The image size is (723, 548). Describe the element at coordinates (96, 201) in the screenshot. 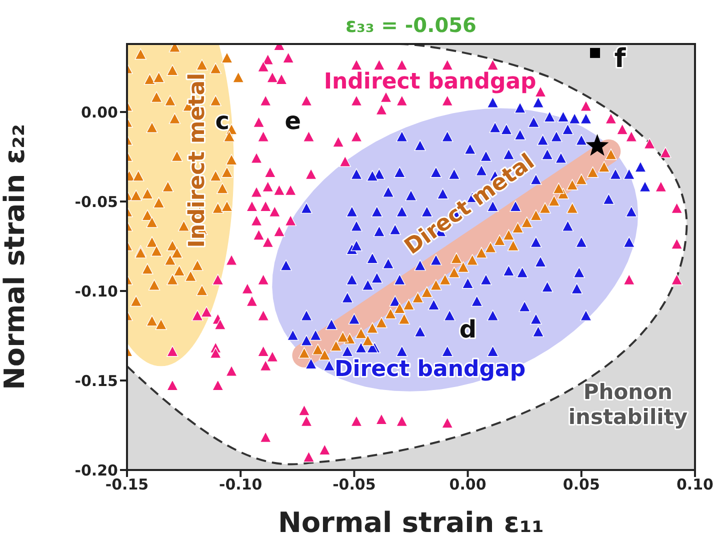

I see `y-tick-label: -0.05` at that location.